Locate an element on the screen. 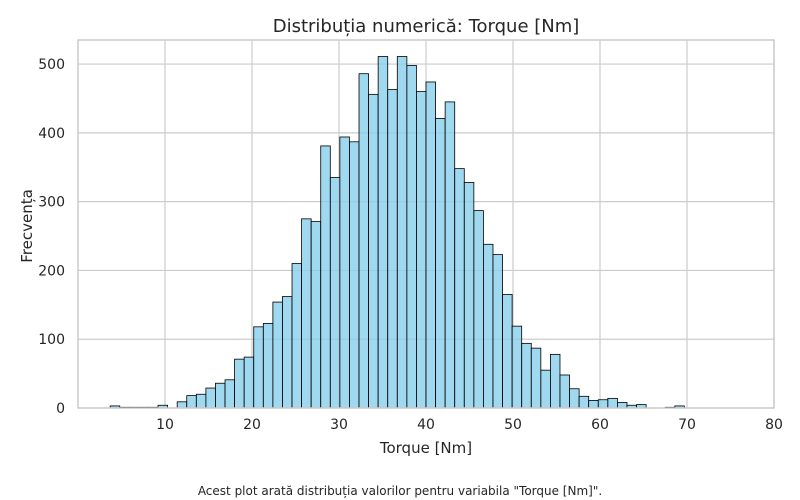 This screenshot has width=800, height=500. x-tick-label: 30 is located at coordinates (339, 425).